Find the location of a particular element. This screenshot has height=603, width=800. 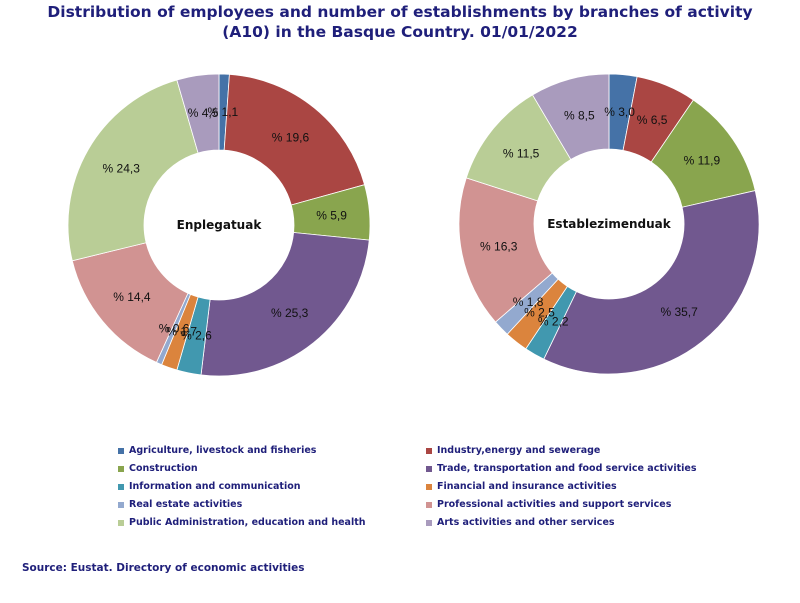

legend-label-information: Information and communication is located at coordinates (215, 486).